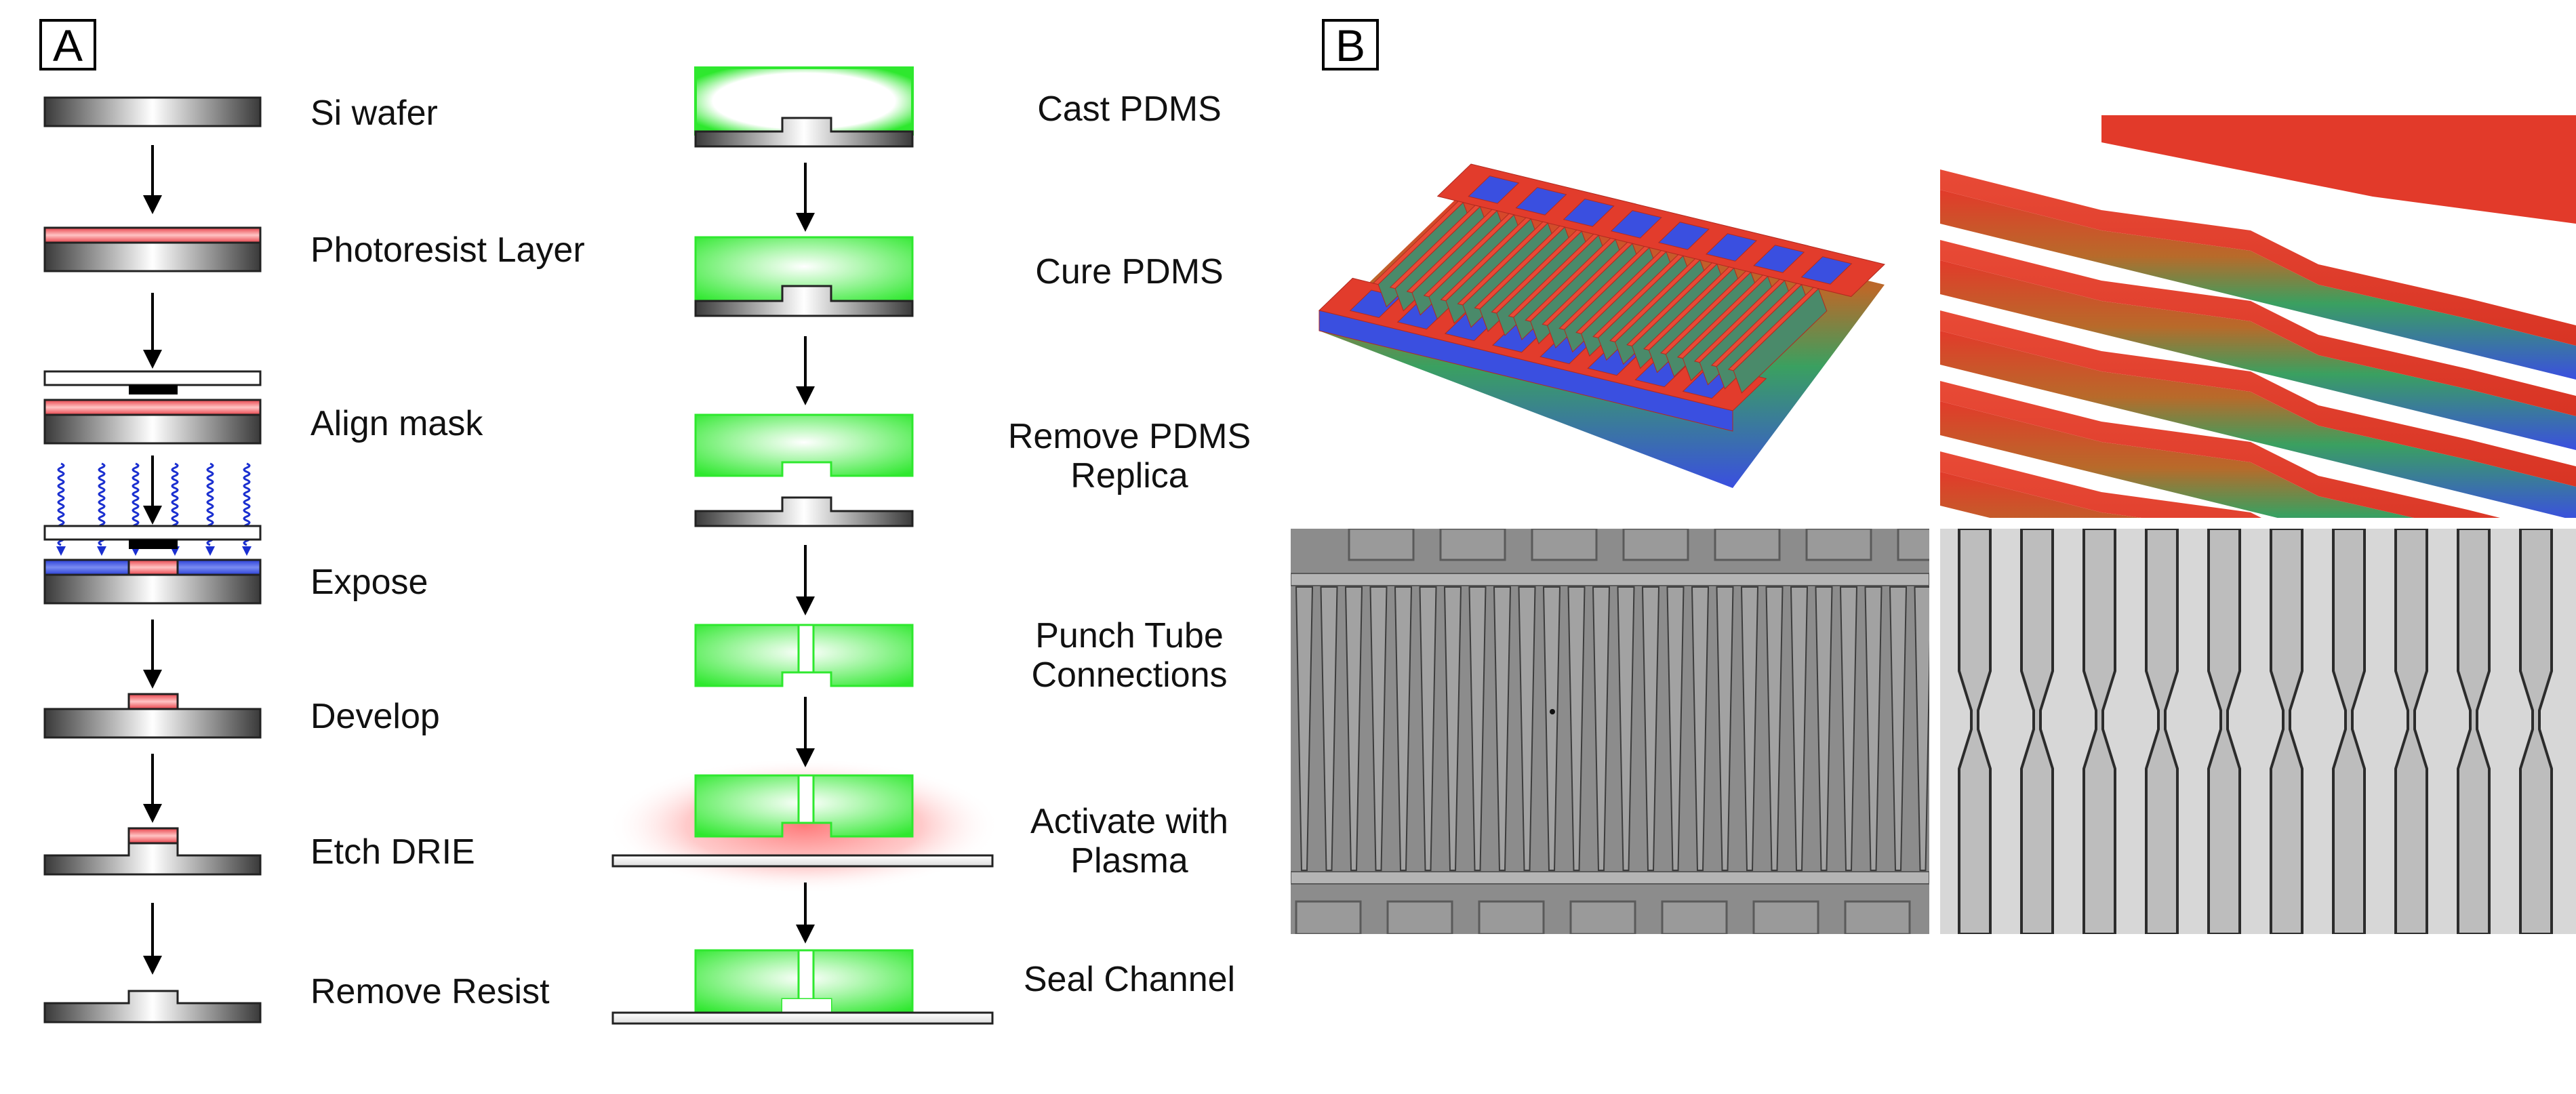 The height and width of the screenshot is (1094, 2576). I want to click on sealed-channel, so click(806, 1006).